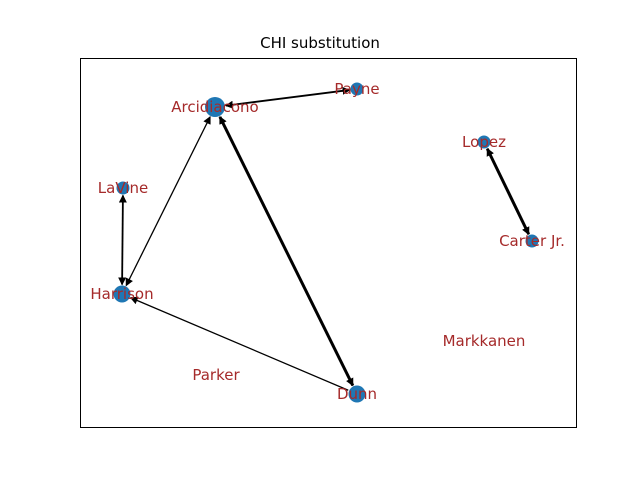 The height and width of the screenshot is (480, 640). I want to click on node-marker-dunn, so click(357, 394).